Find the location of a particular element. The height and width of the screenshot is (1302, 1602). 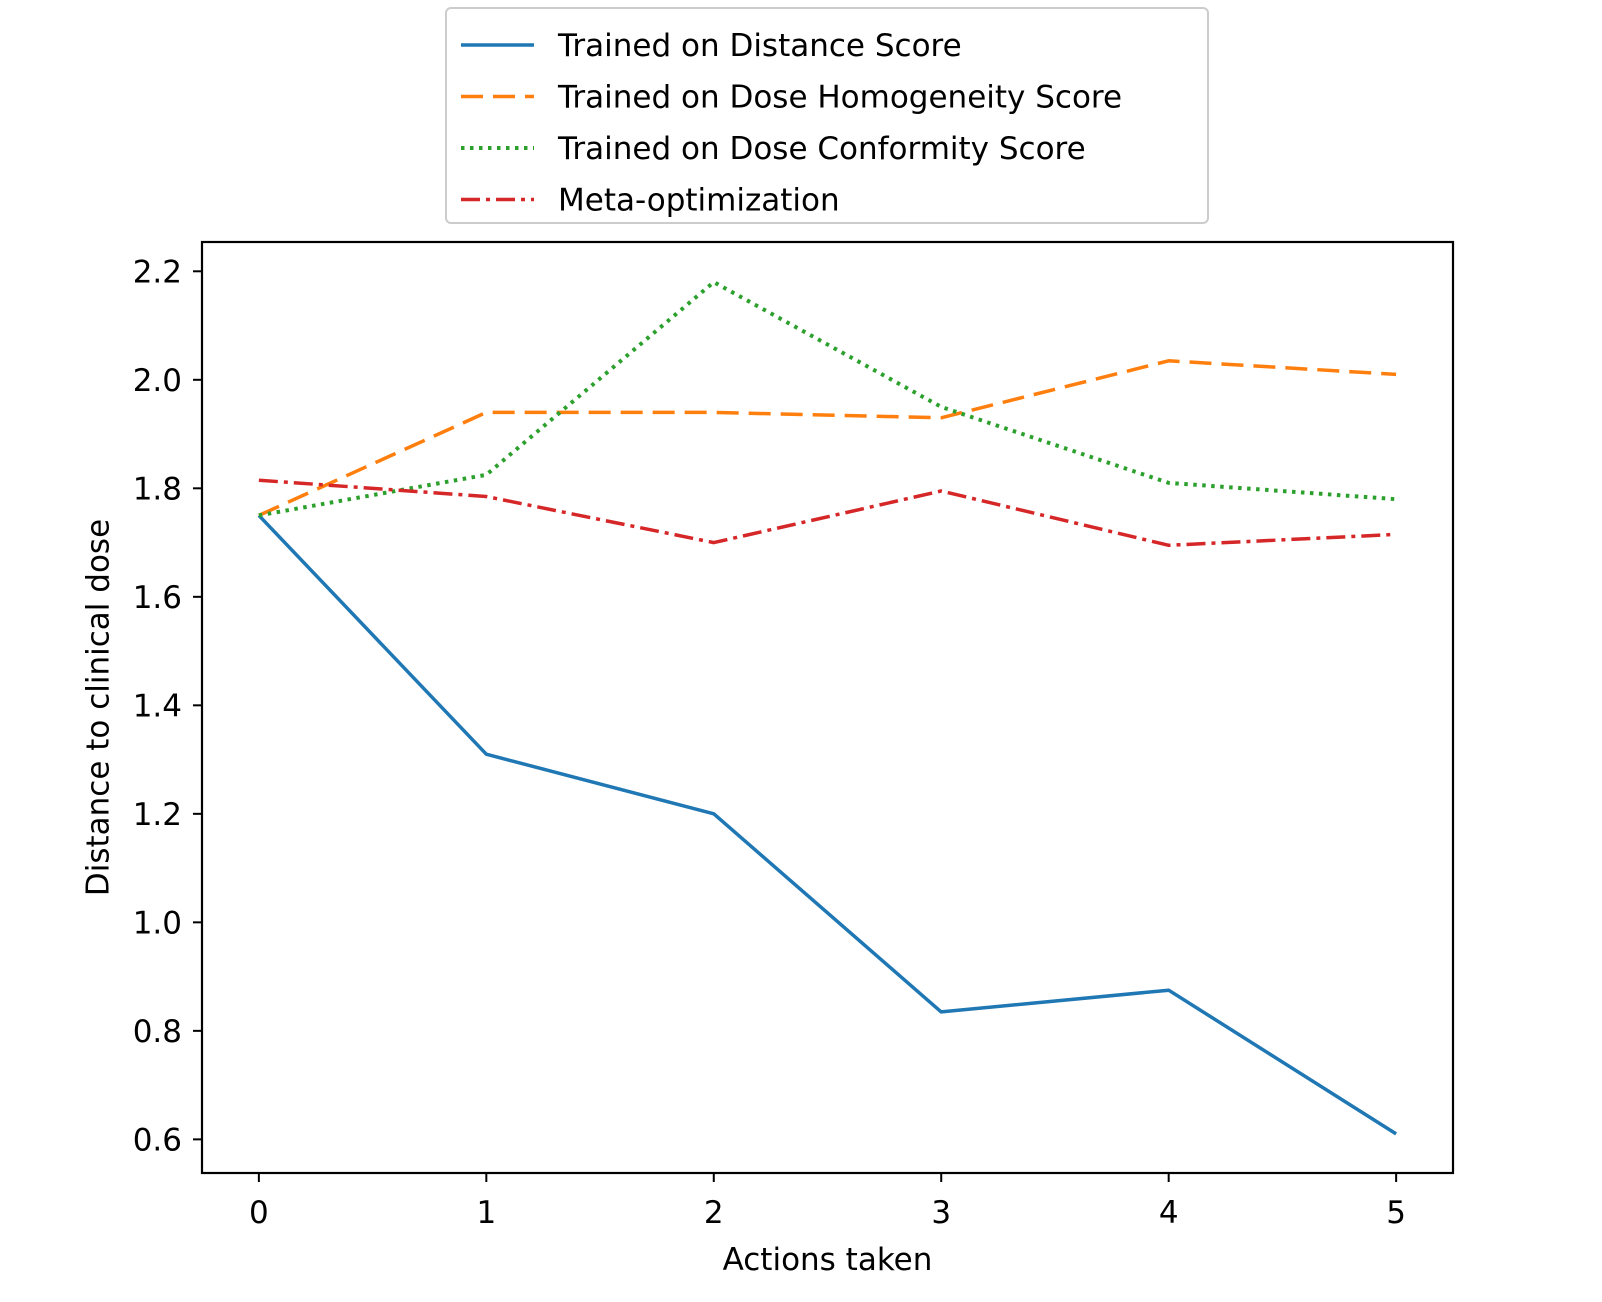

y-axis: 0.6 0.8 1.0 1.2 1.4 1.6 1.8 2.0 2.2 is located at coordinates (167, 706).